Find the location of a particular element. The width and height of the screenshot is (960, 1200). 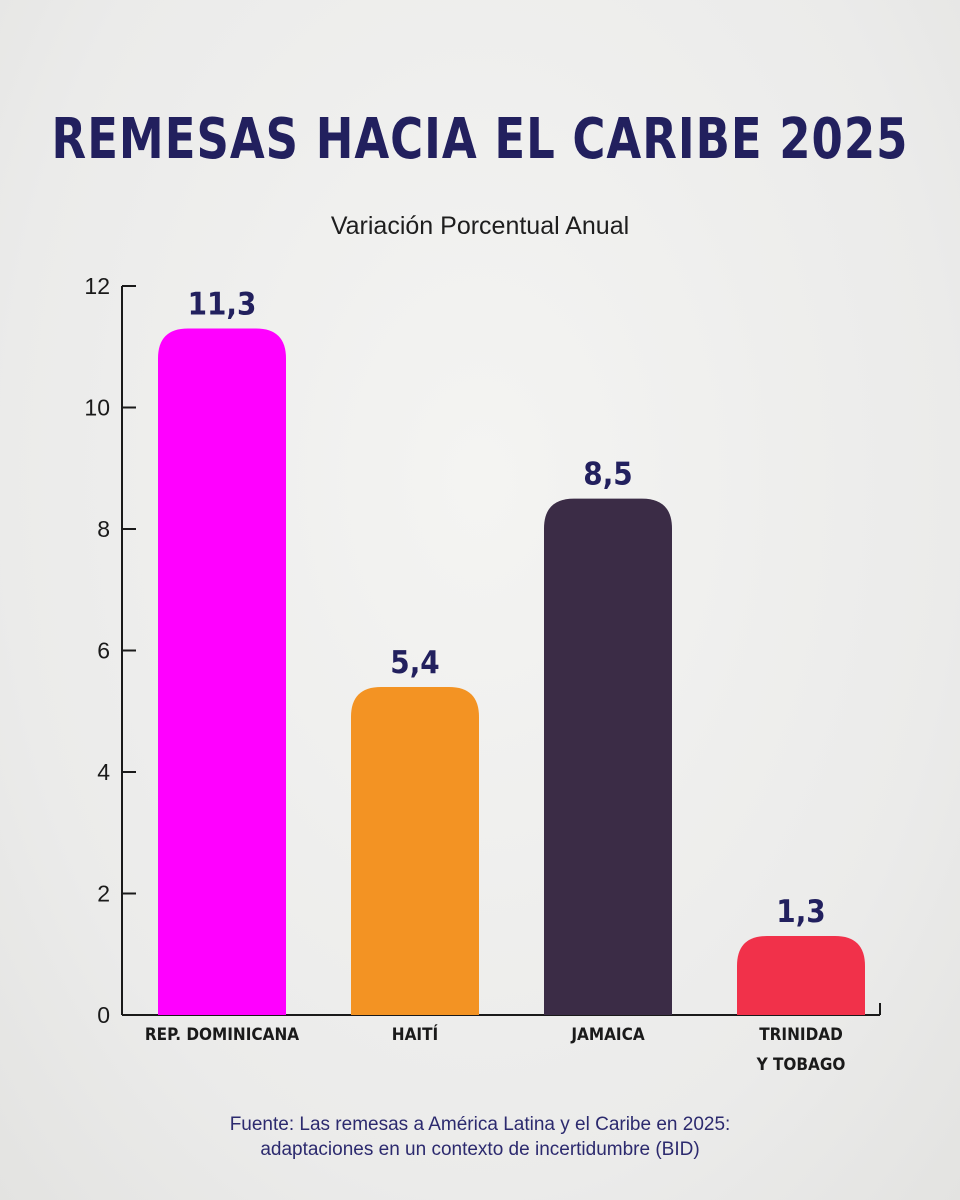

x-tick-label: HAITÍ is located at coordinates (415, 1034).